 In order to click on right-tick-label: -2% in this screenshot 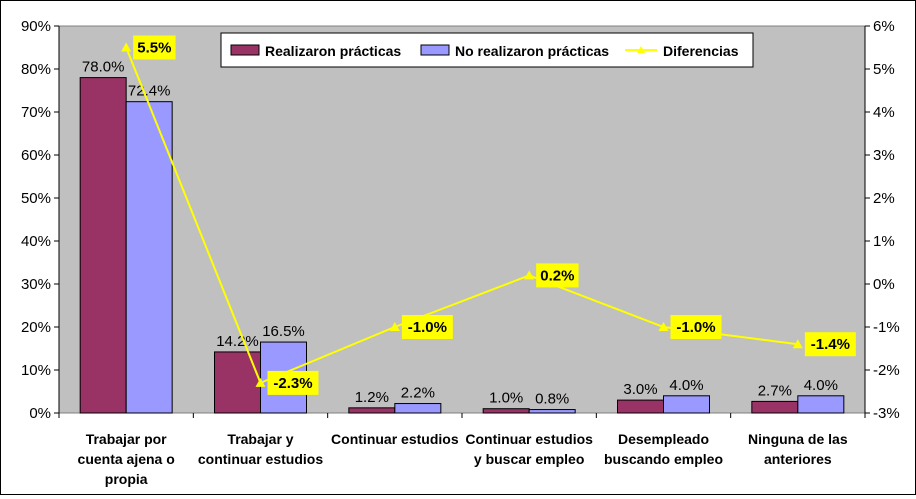, I will do `click(886, 370)`.